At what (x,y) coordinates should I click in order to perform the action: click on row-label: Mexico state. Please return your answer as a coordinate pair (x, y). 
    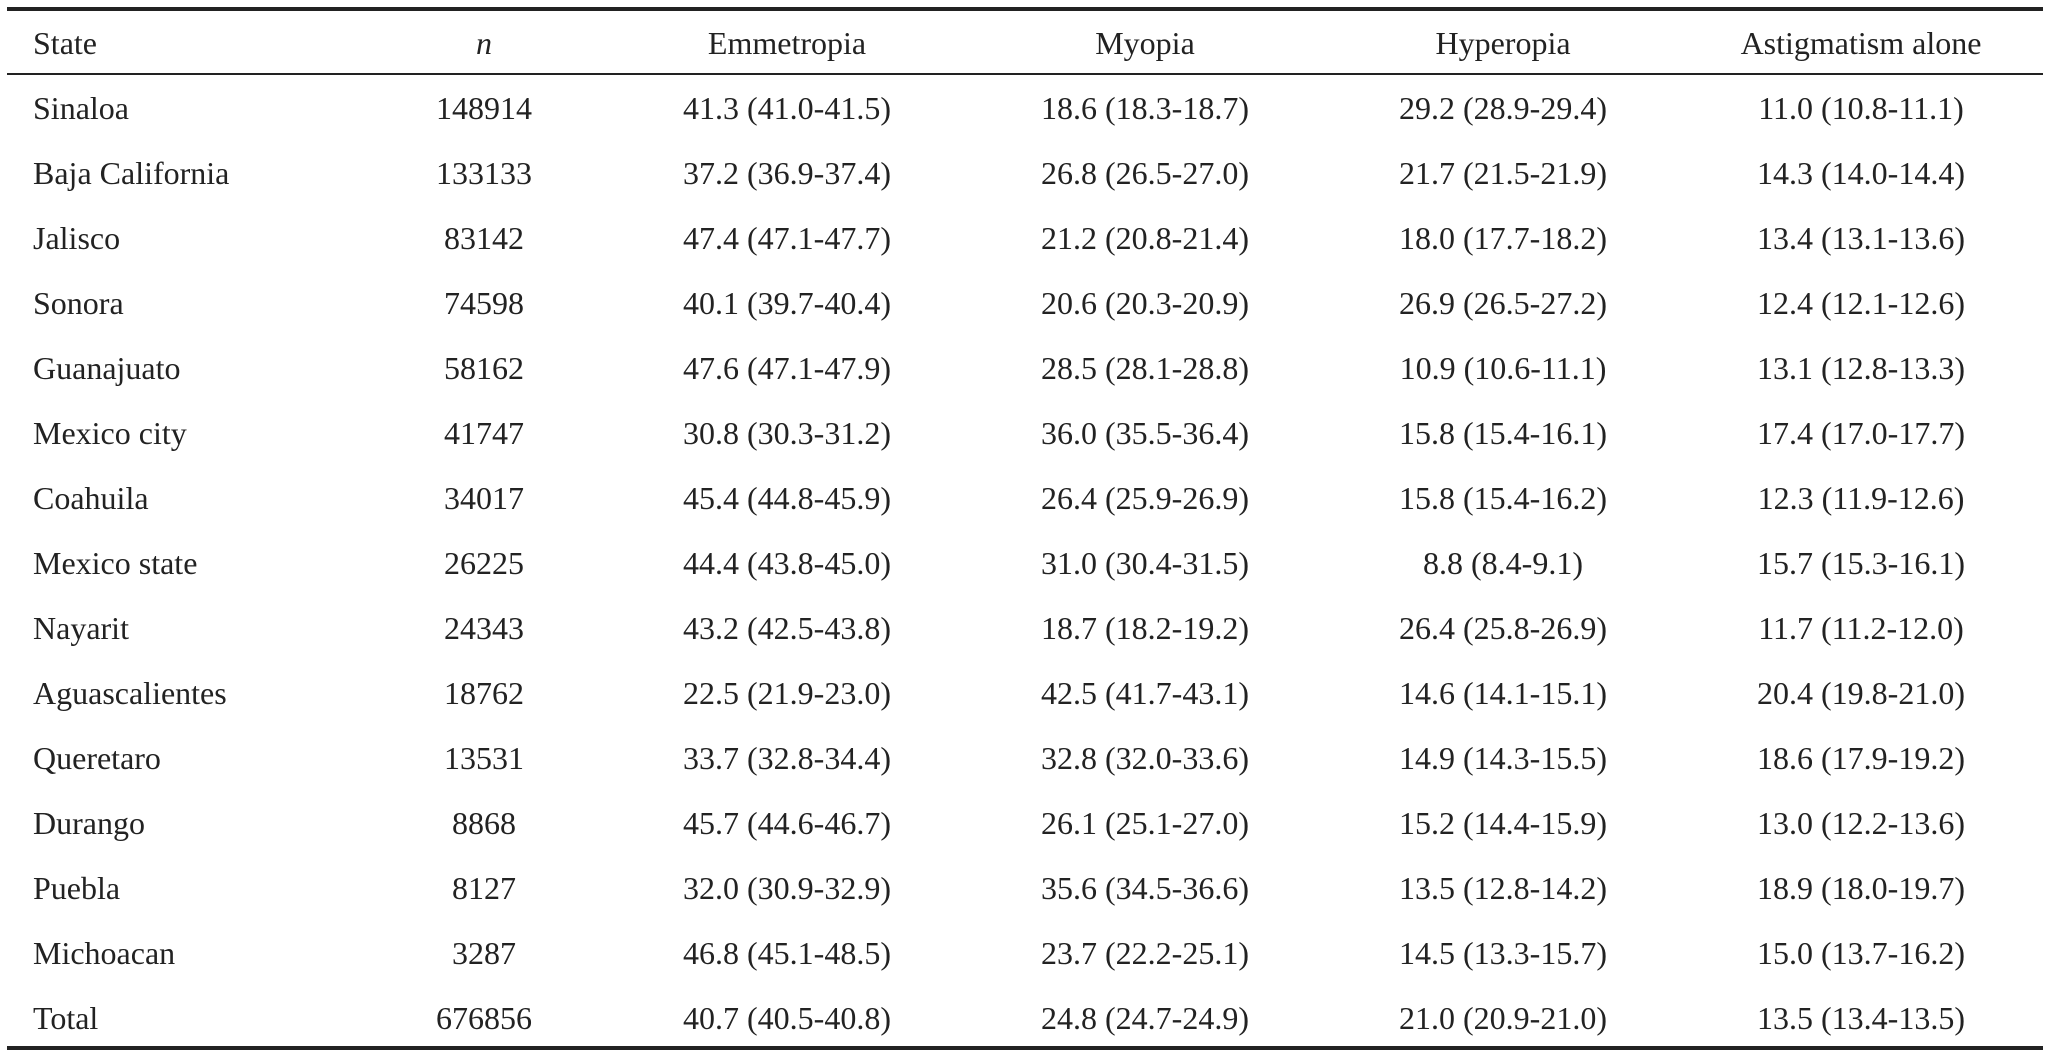
    Looking at the image, I should click on (115, 563).